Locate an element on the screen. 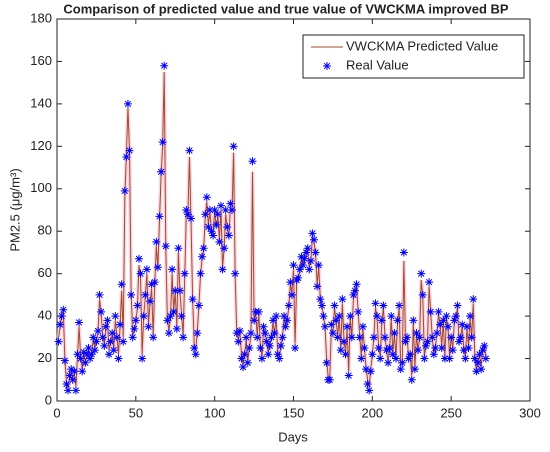 This screenshot has height=452, width=550. y-tick-label: 160 is located at coordinates (41, 60).